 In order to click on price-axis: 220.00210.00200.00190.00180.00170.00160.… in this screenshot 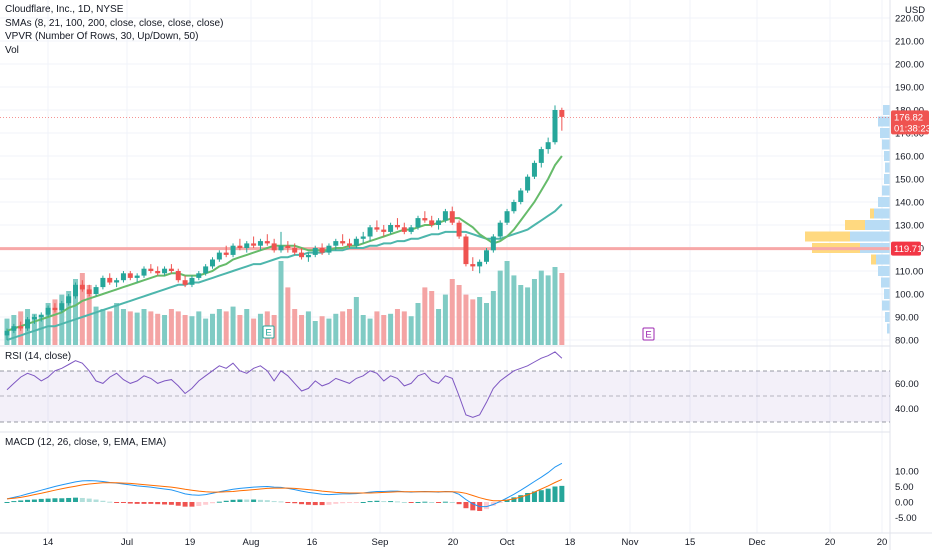, I will do `click(909, 180)`.